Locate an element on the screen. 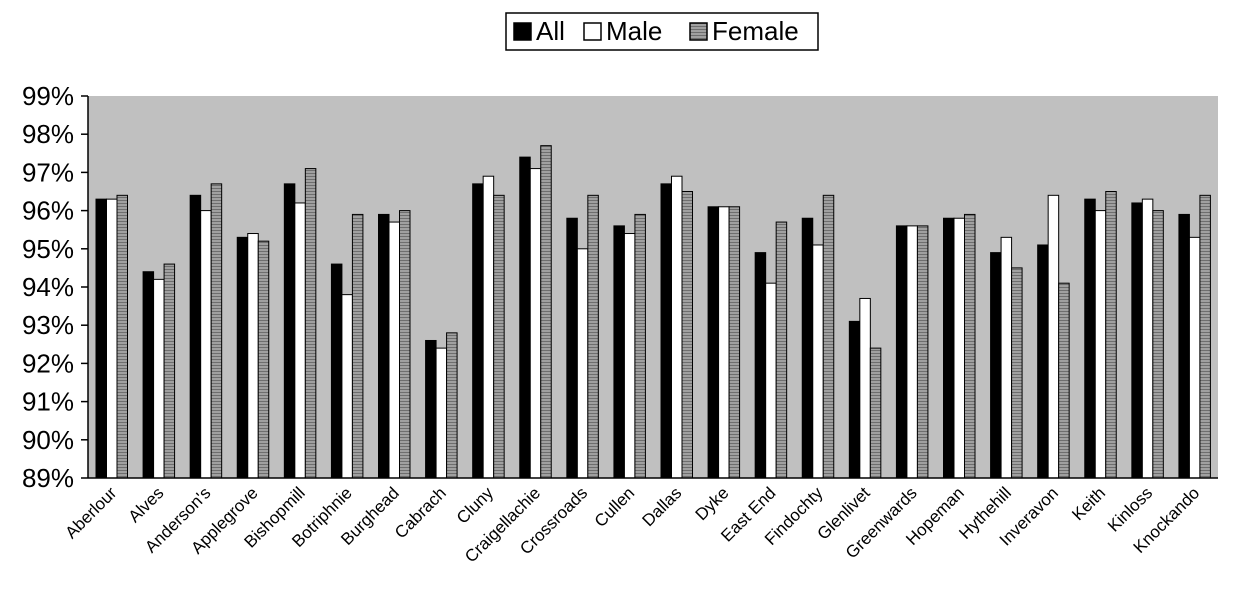 The image size is (1236, 597). bar-group-cluny is located at coordinates (488, 327).